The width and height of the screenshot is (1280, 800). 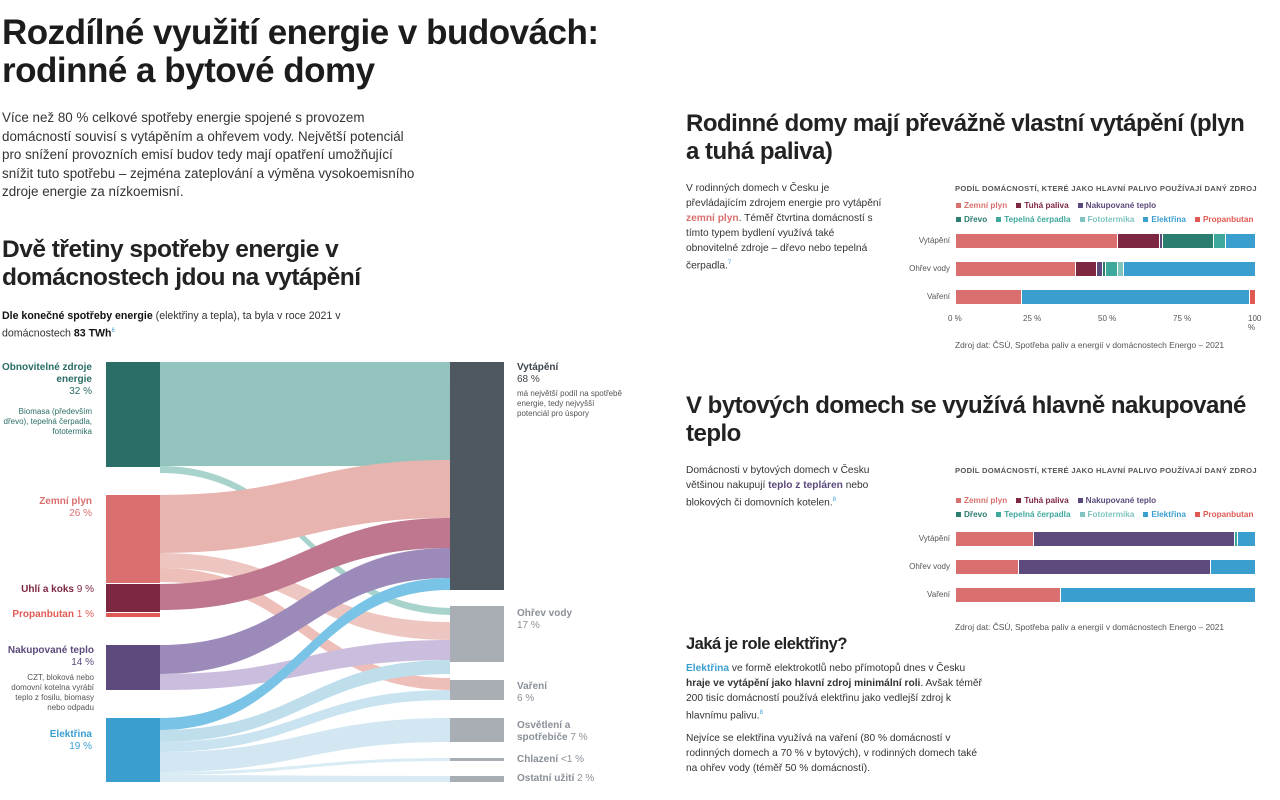 I want to click on legend-label: Nakupované teplo, so click(x=1121, y=500).